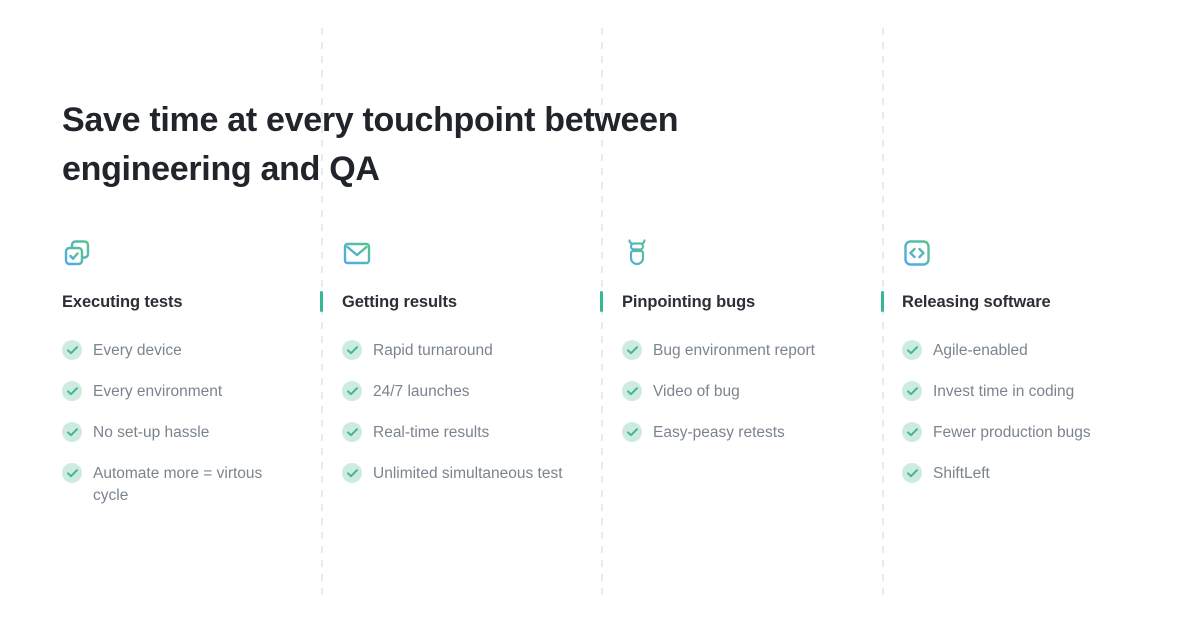  I want to click on list-item: No set-up hassle, so click(202, 433).